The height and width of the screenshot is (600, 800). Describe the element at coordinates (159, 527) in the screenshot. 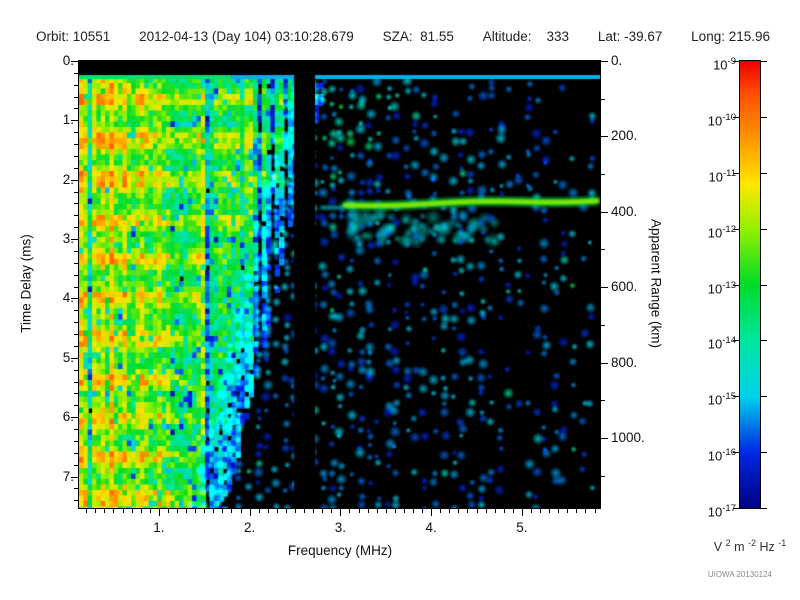

I see `x-tick-label: 1.` at that location.